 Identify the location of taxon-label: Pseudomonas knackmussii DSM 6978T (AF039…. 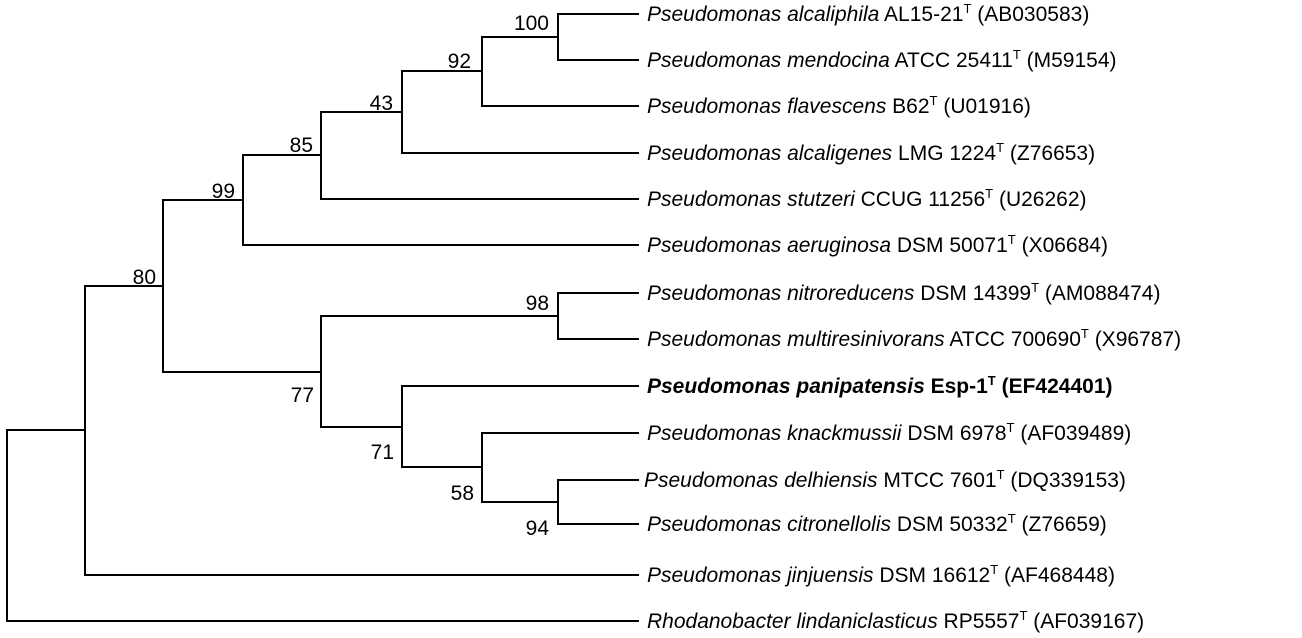
(889, 432).